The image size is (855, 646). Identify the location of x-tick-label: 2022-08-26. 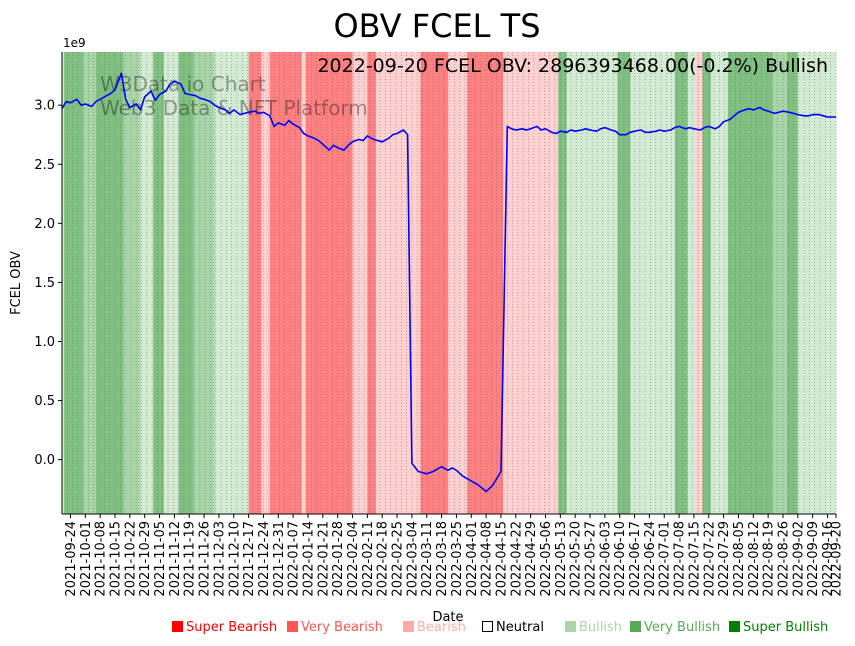
(784, 559).